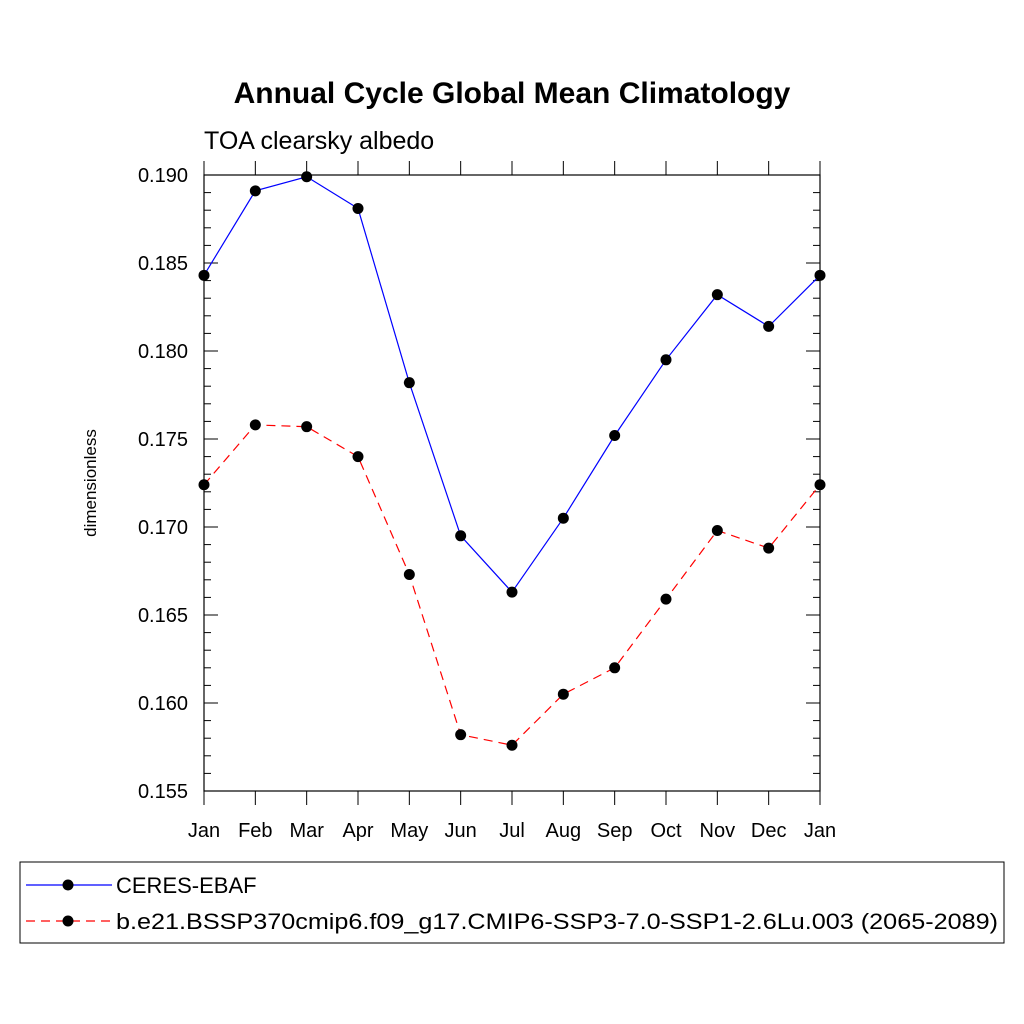  I want to click on y-tick-label: 0.160, so click(163, 704).